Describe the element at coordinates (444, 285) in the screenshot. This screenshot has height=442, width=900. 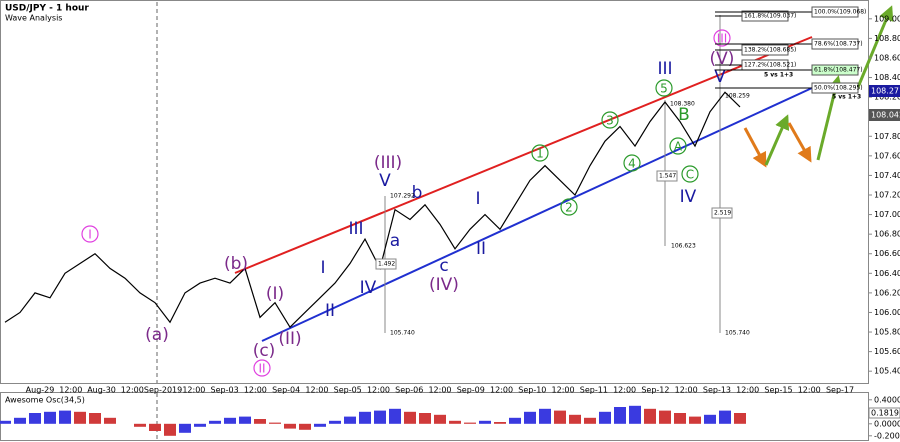
I see `wave-label: (IV)` at that location.